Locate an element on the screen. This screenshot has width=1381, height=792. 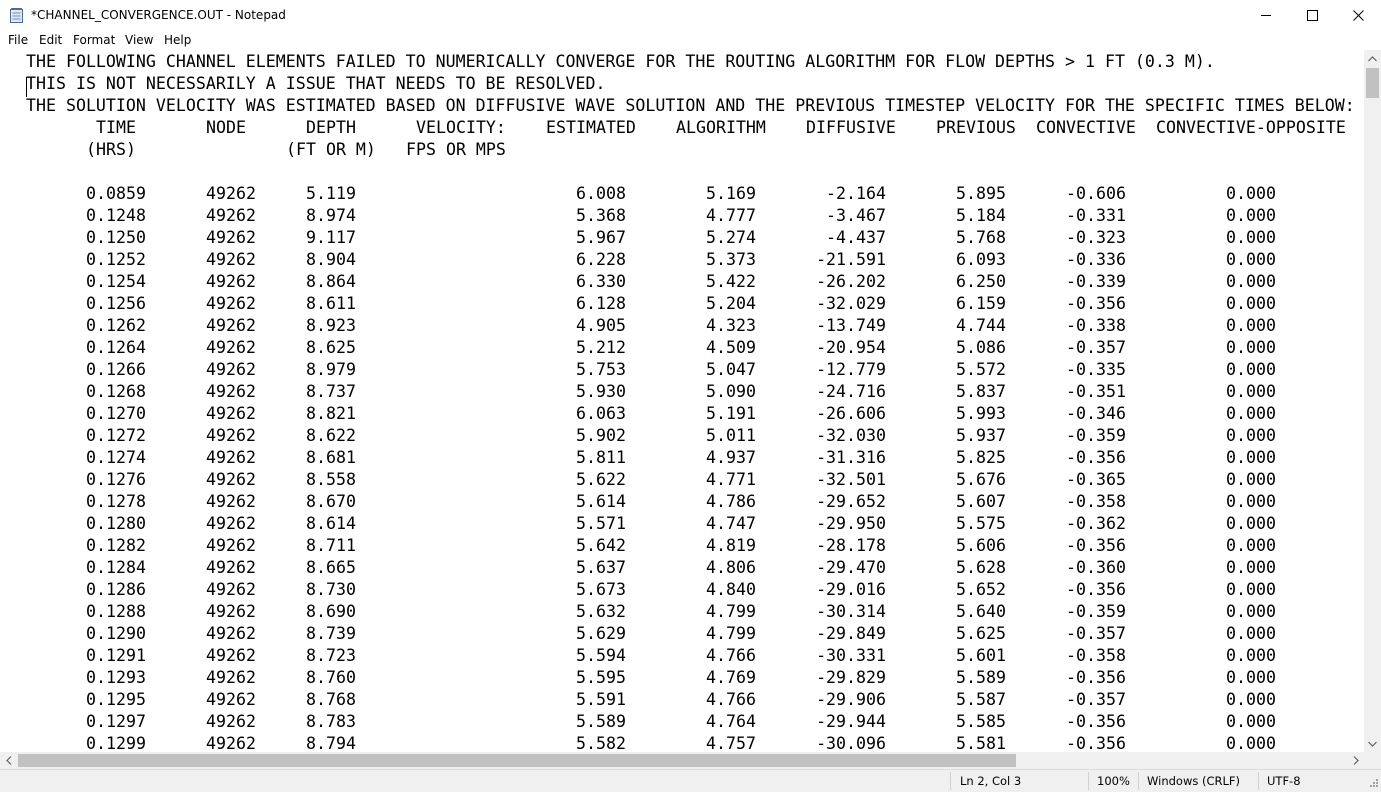
cell-time: 0.1252 is located at coordinates (116, 259).